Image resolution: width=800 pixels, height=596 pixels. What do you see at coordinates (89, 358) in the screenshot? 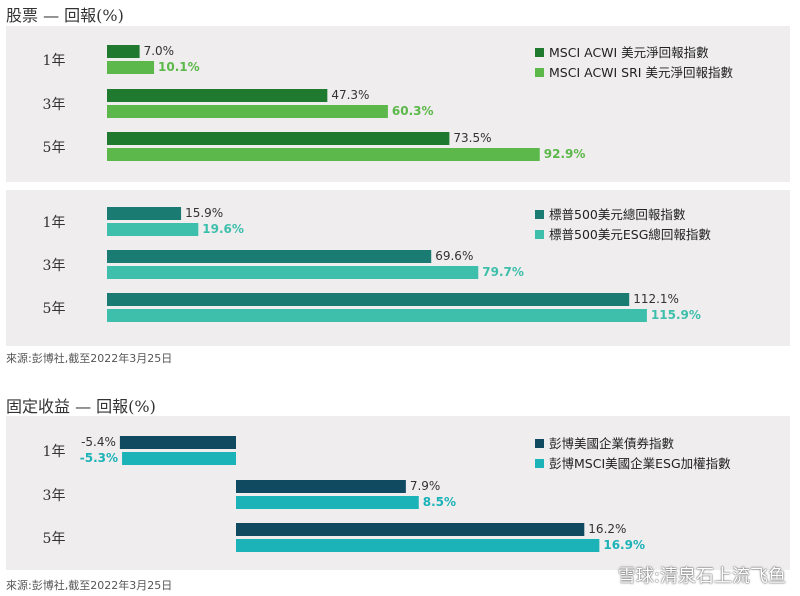
I see `source-note-equity: 來源:彭博社,截至2022年3月25日` at bounding box center [89, 358].